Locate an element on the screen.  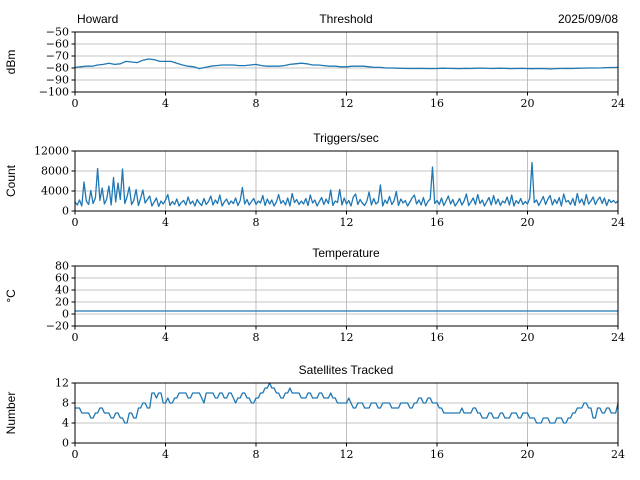
chart-title-left: Howard is located at coordinates (97, 19).